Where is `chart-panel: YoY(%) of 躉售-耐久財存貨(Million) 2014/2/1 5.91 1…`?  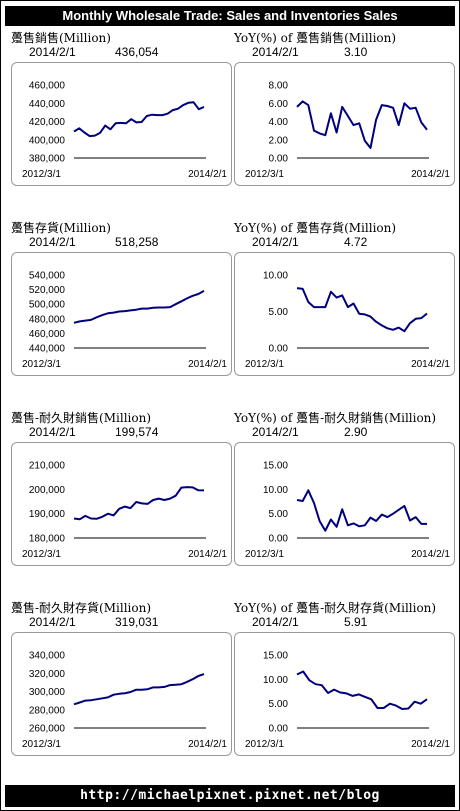 chart-panel: YoY(%) of 躉售-耐久財存貨(Million) 2014/2/1 5.91 1… is located at coordinates (347, 694).